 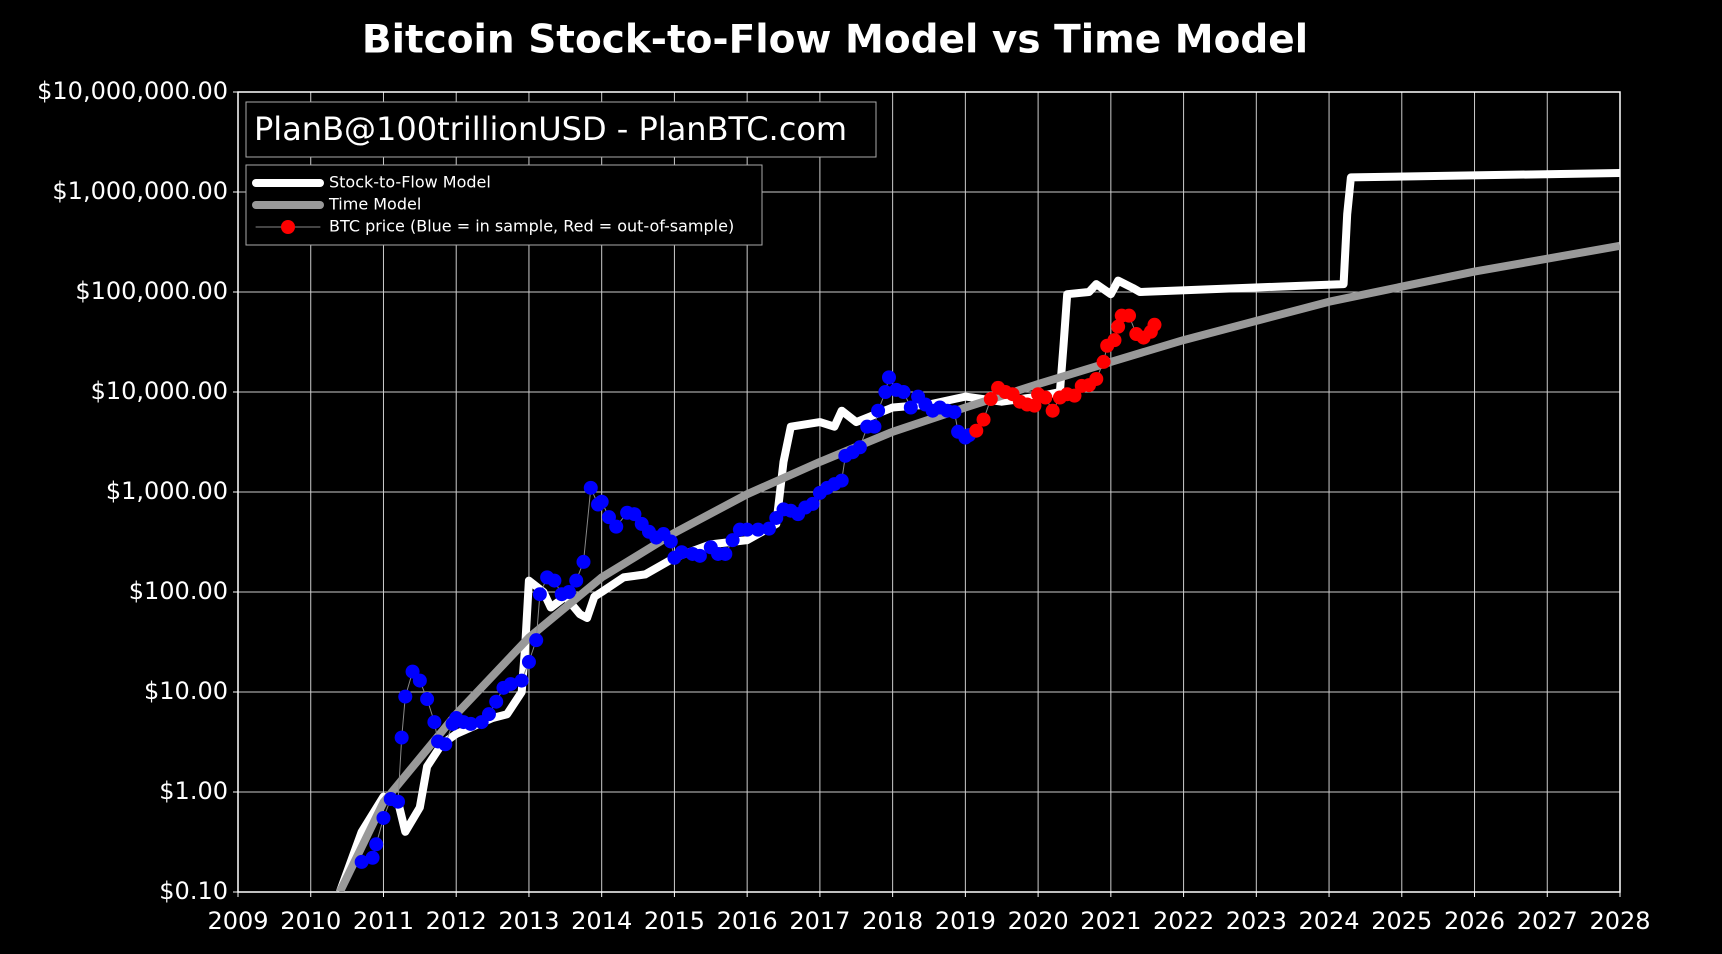 I want to click on y-tick-label: $1,000,000.00, so click(x=140, y=191).